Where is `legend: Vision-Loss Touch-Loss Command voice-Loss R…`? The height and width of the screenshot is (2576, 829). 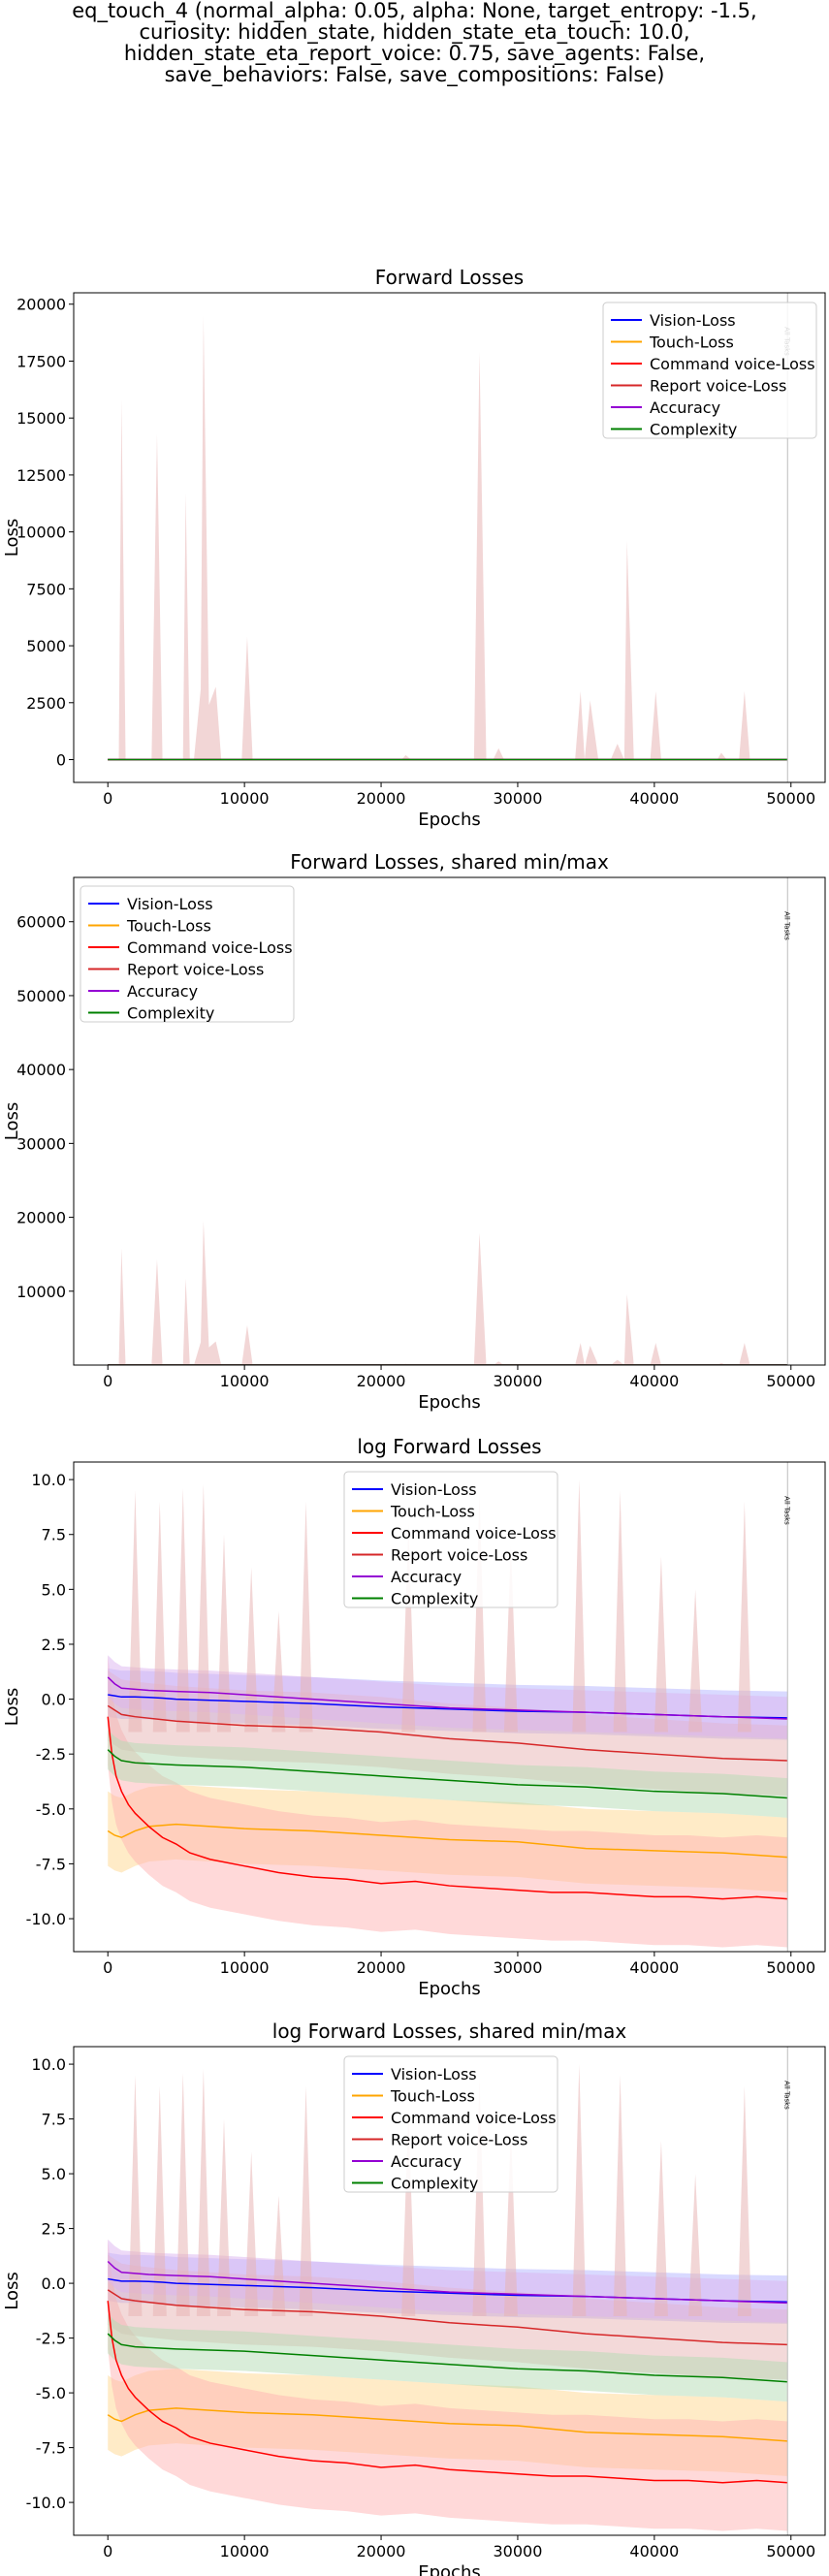
legend: Vision-Loss Touch-Loss Command voice-Loss R… is located at coordinates (187, 954).